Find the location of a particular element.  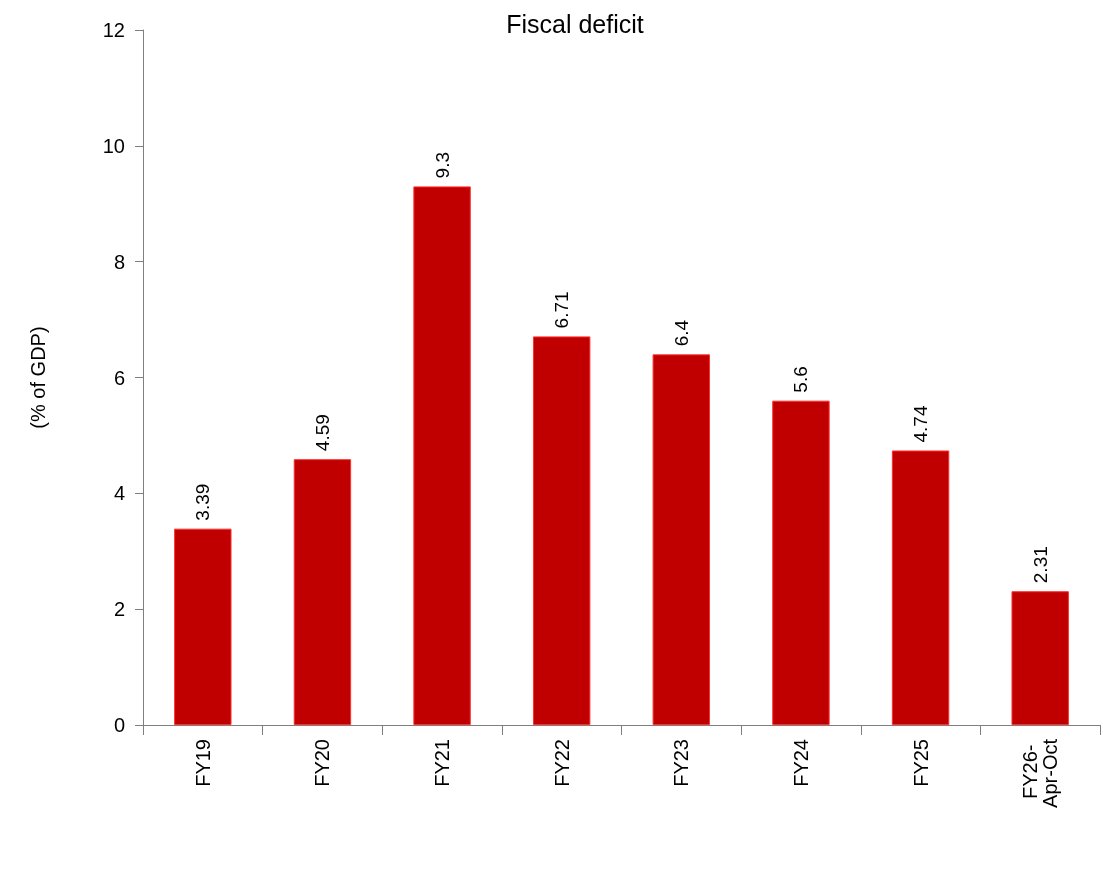

y-tick-label: 8 is located at coordinates (119, 261).